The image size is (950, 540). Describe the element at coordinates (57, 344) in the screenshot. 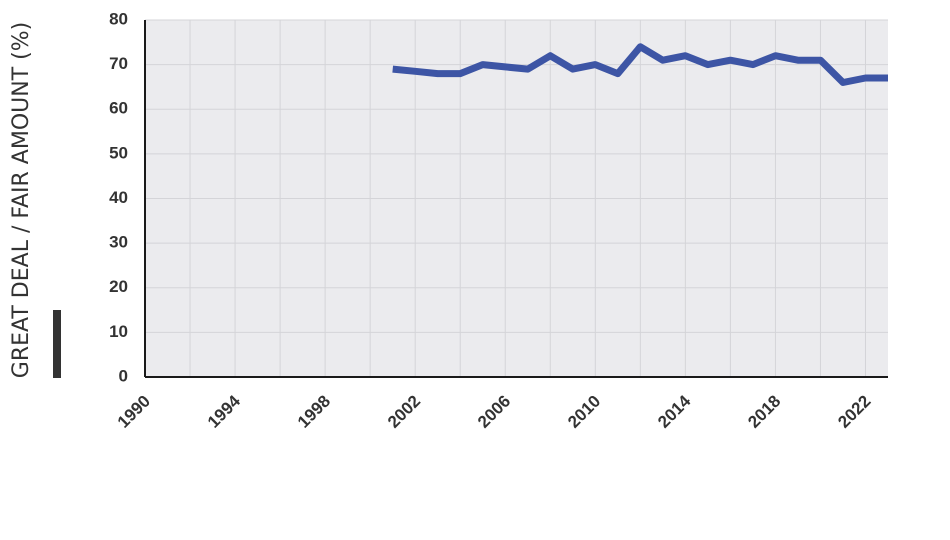

I see `marker-bar` at that location.